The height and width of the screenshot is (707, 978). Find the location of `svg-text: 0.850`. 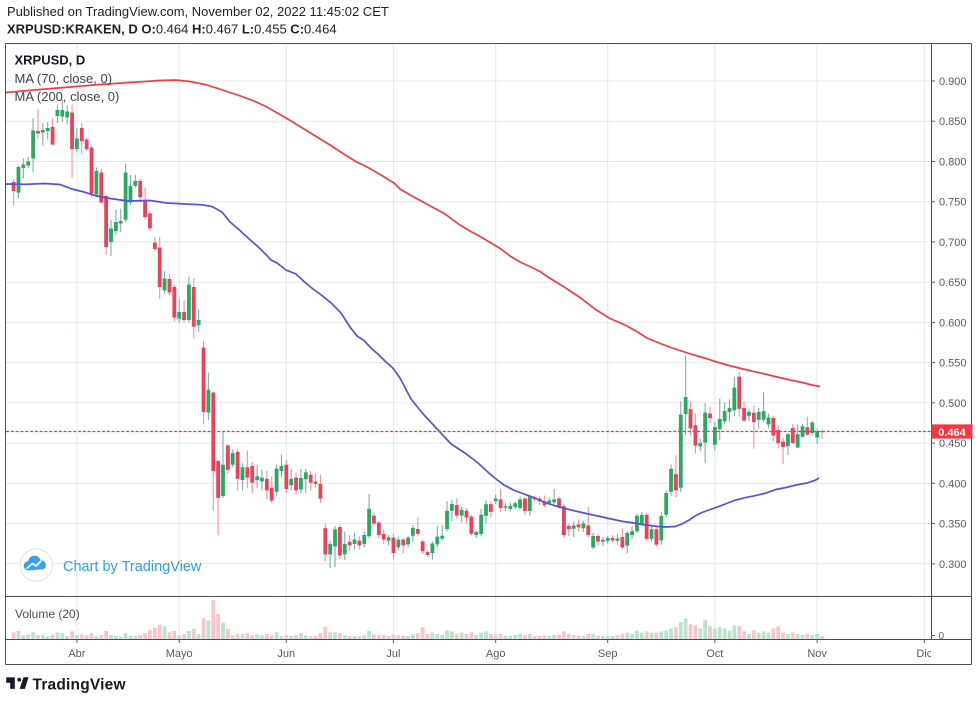

svg-text: 0.850 is located at coordinates (953, 122).